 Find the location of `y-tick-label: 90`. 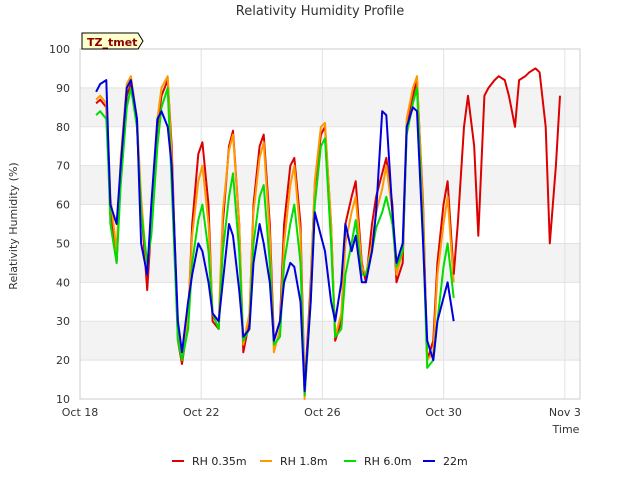

y-tick-label: 90 is located at coordinates (63, 88).